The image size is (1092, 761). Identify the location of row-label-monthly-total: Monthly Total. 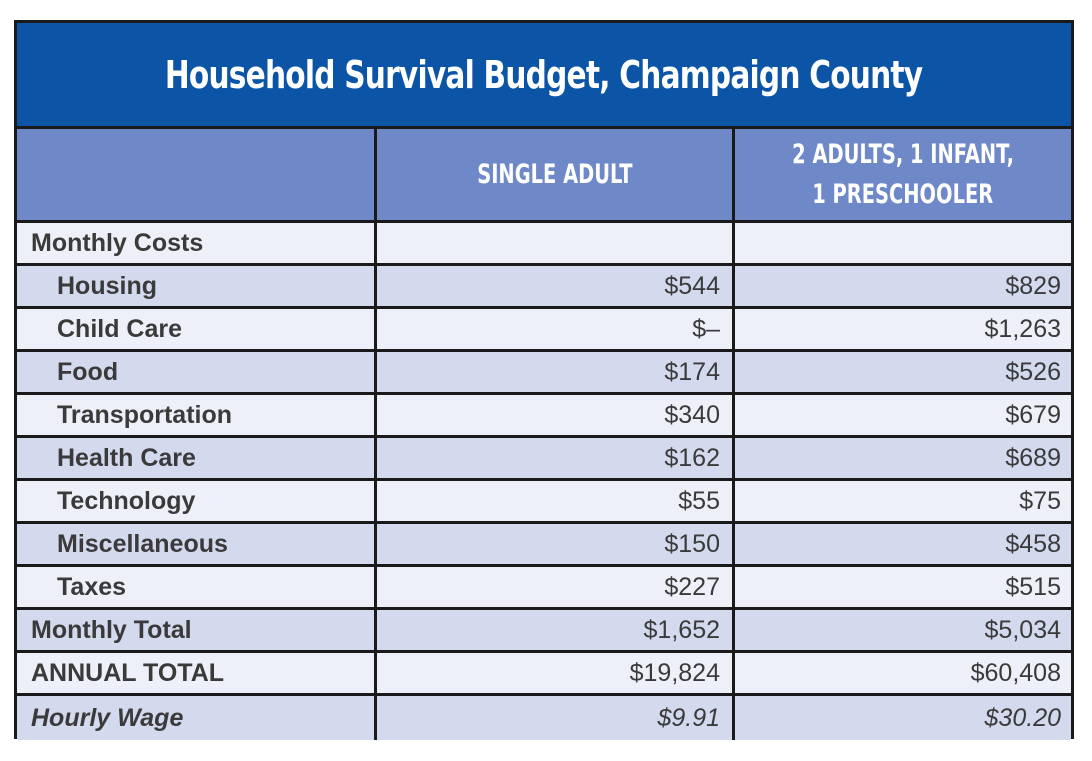
(195, 631).